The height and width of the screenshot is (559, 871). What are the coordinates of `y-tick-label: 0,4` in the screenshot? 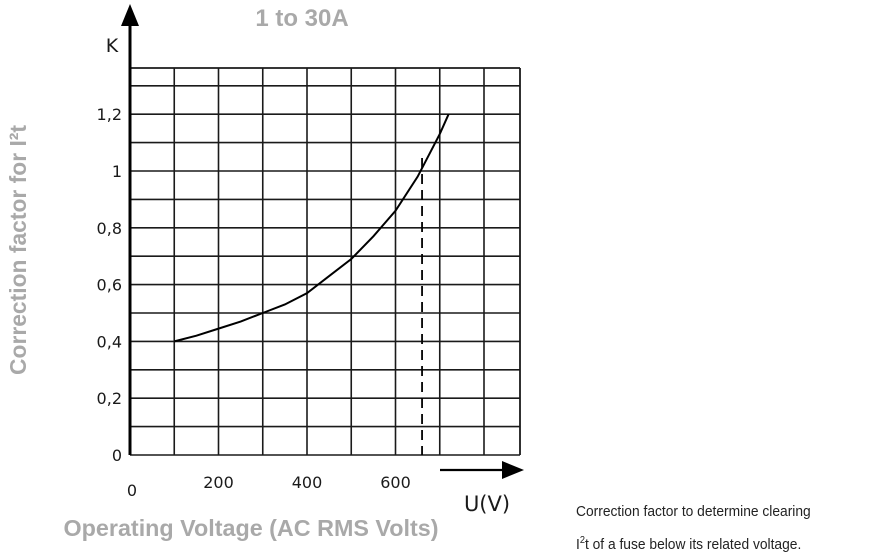 It's located at (109, 341).